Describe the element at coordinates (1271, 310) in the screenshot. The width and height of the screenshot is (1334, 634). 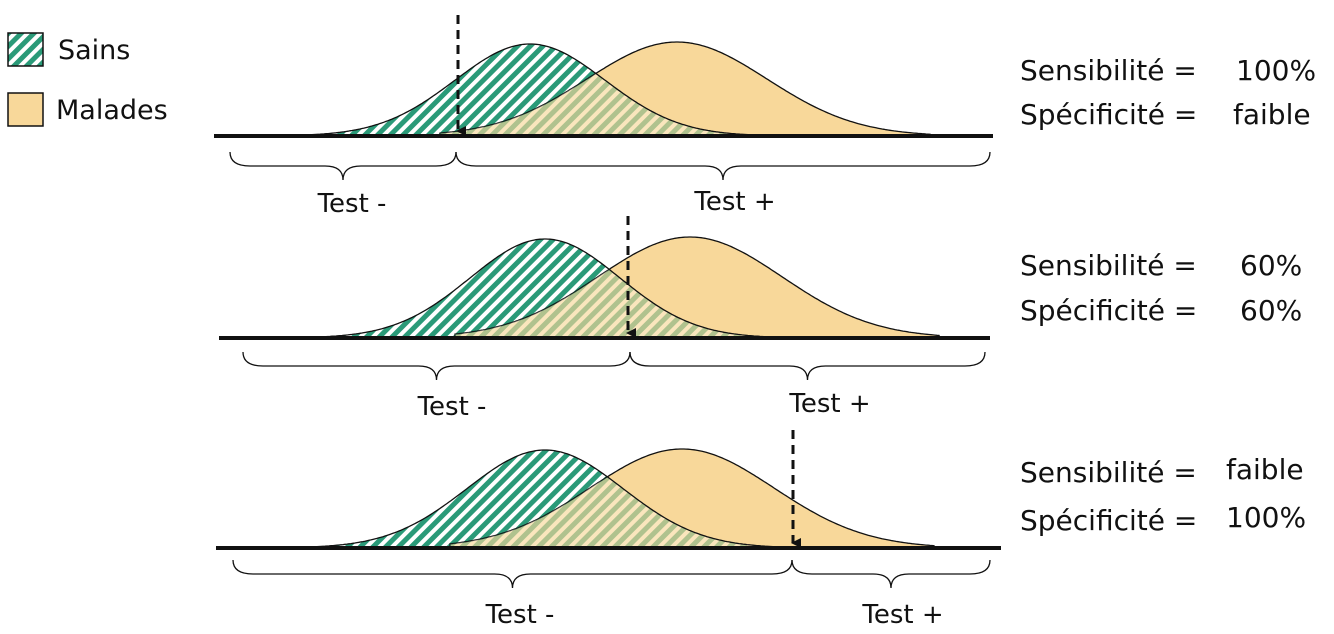
I see `specificite-value: 60%` at that location.